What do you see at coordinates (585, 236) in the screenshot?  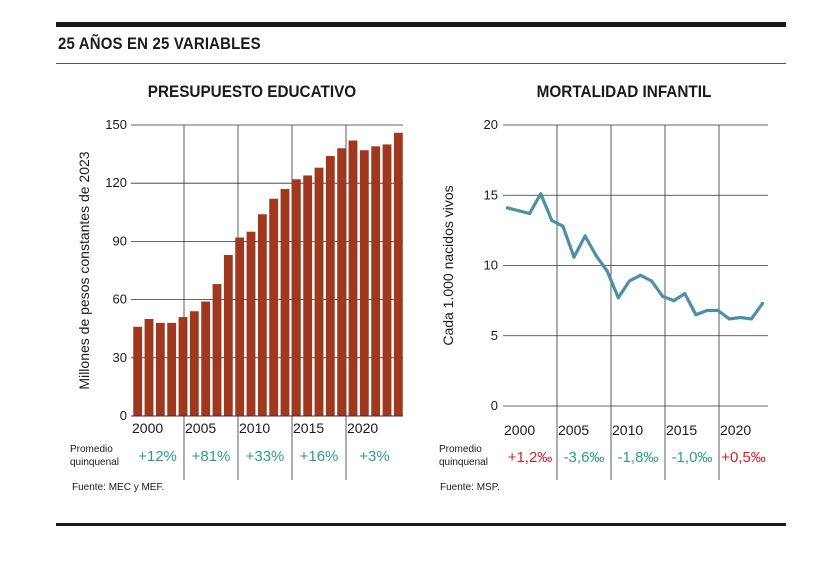 I see `data-point-2006` at bounding box center [585, 236].